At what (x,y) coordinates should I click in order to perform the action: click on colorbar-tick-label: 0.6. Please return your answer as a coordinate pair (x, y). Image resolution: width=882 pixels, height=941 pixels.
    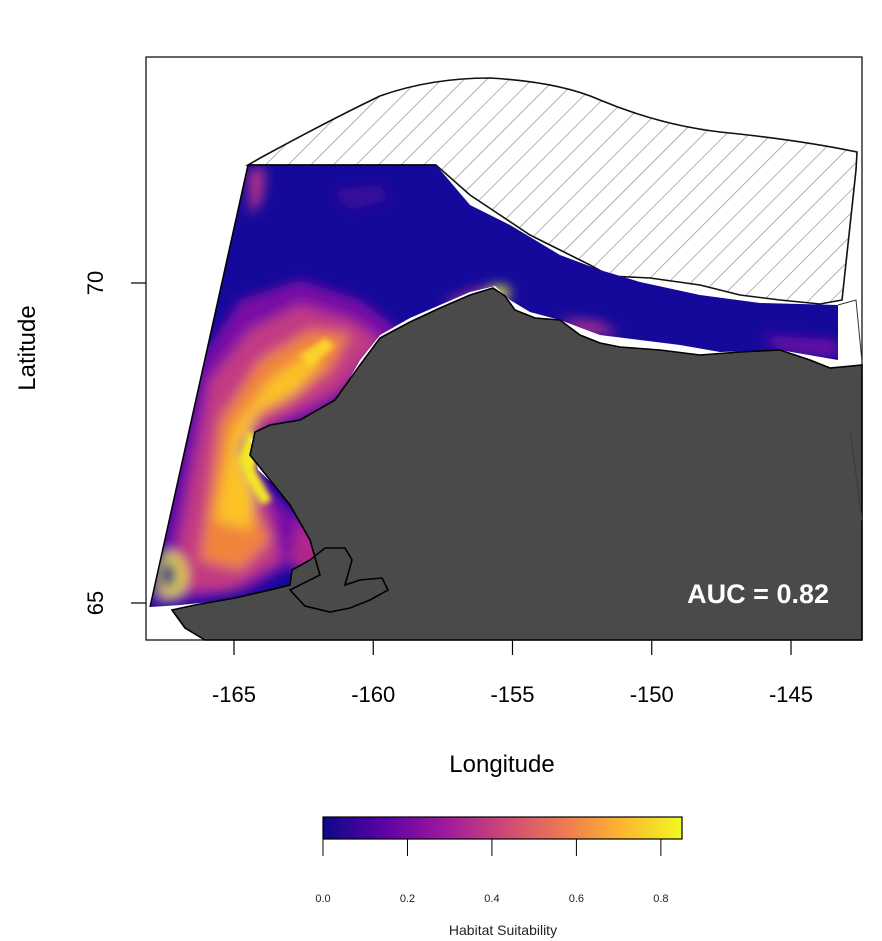
    Looking at the image, I should click on (576, 899).